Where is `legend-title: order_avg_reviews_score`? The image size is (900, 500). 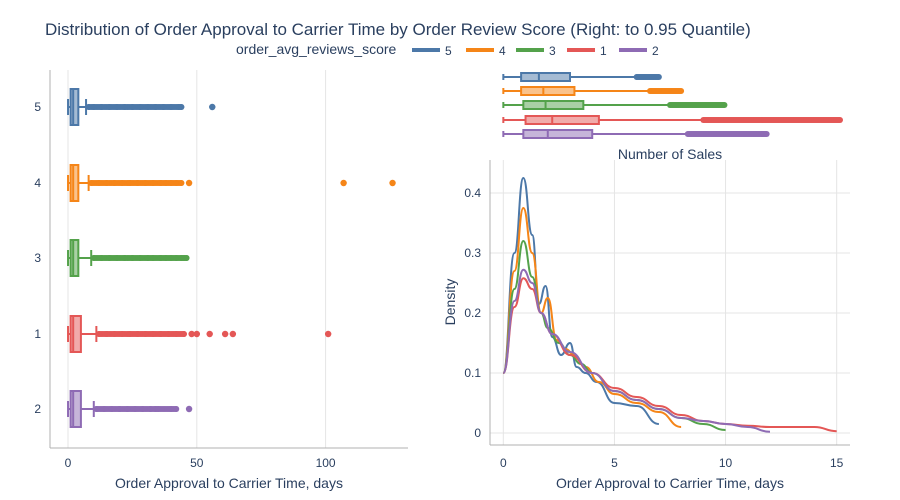
legend-title: order_avg_reviews_score is located at coordinates (316, 49).